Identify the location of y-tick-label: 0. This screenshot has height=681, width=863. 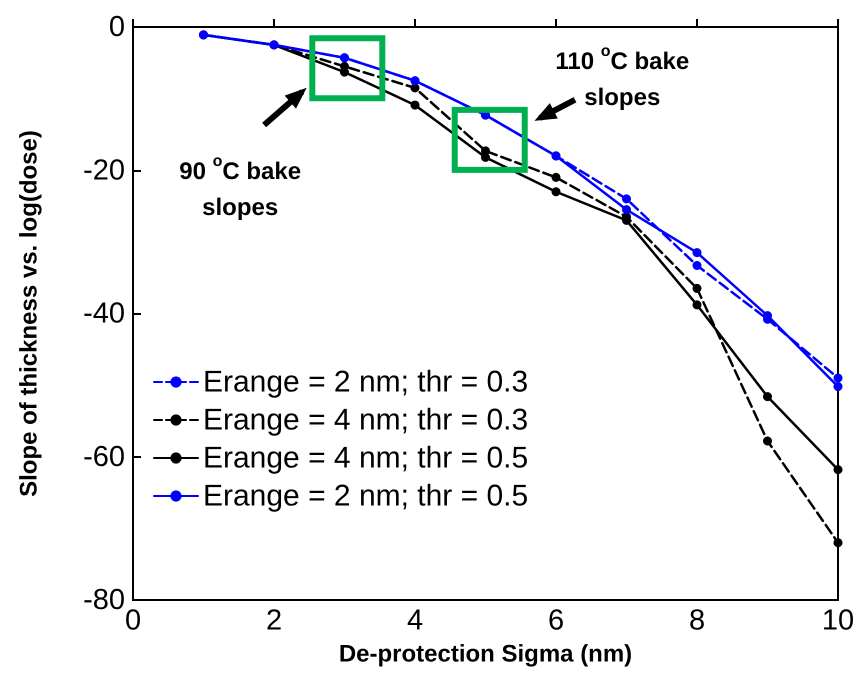
(116, 27).